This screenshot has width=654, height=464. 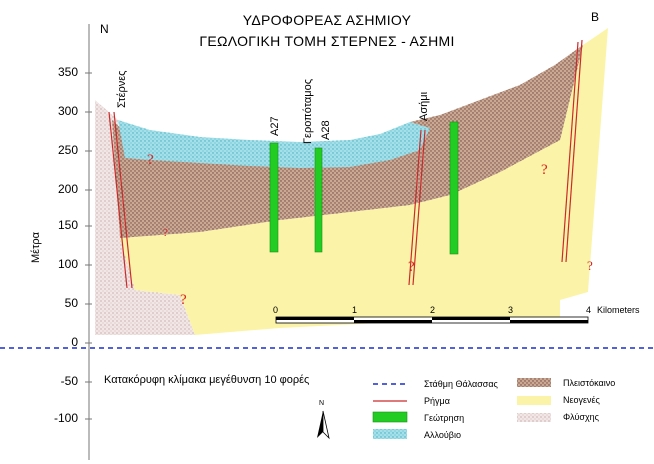 I want to click on legend-symbols, so click(x=461, y=408).